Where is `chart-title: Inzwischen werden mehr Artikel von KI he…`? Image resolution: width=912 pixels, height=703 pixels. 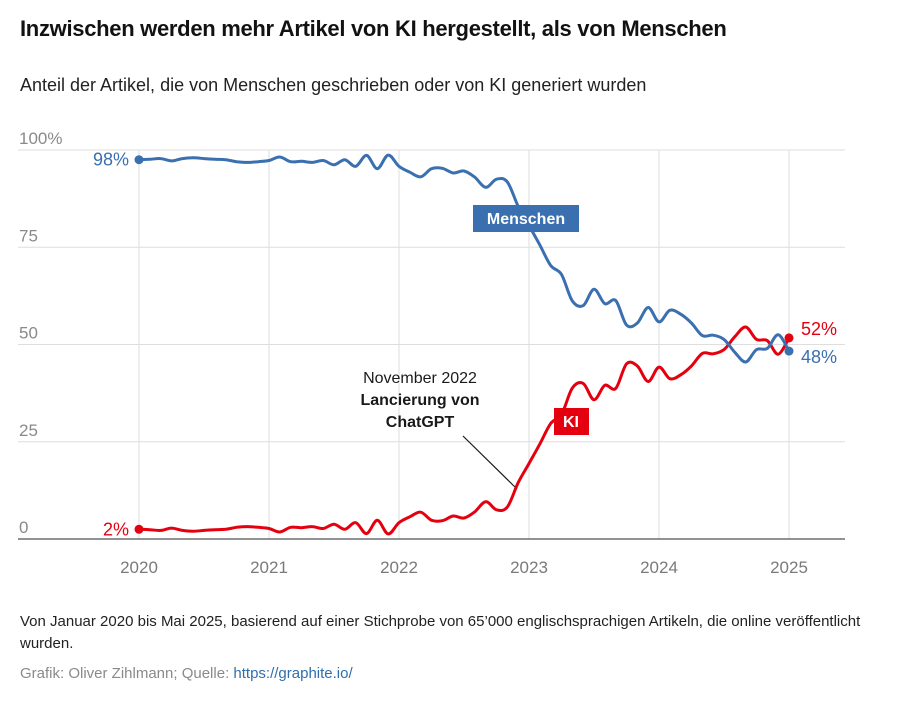
chart-title: Inzwischen werden mehr Artikel von KI he… is located at coordinates (373, 28).